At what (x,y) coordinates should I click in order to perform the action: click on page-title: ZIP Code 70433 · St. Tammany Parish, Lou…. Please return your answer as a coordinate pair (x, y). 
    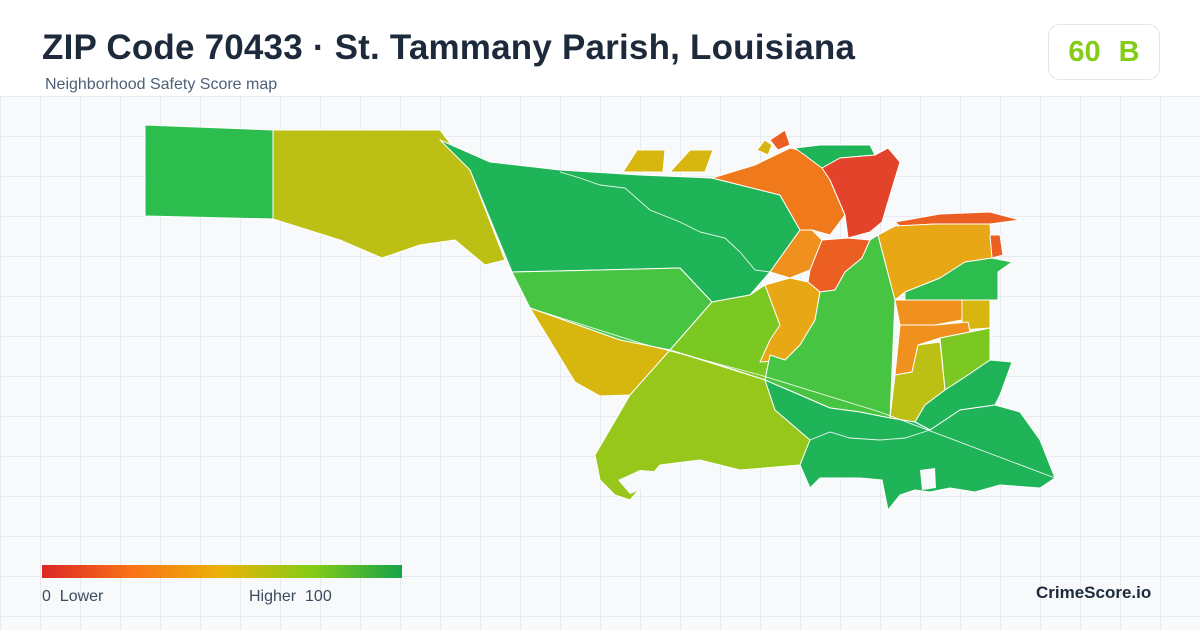
    Looking at the image, I should click on (449, 47).